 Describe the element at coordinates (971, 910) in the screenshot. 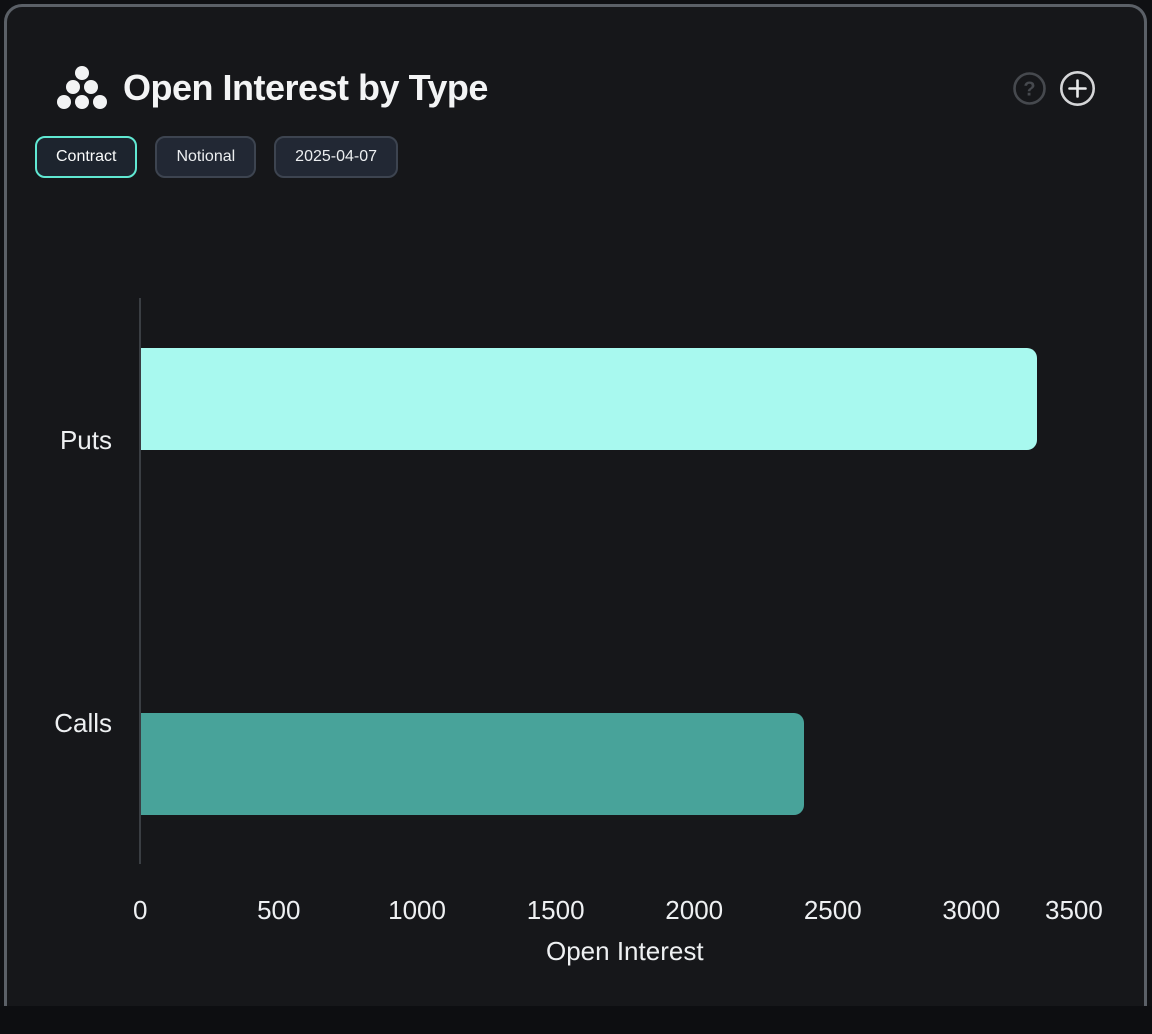

I see `x-tick-label-3000: 3000` at that location.